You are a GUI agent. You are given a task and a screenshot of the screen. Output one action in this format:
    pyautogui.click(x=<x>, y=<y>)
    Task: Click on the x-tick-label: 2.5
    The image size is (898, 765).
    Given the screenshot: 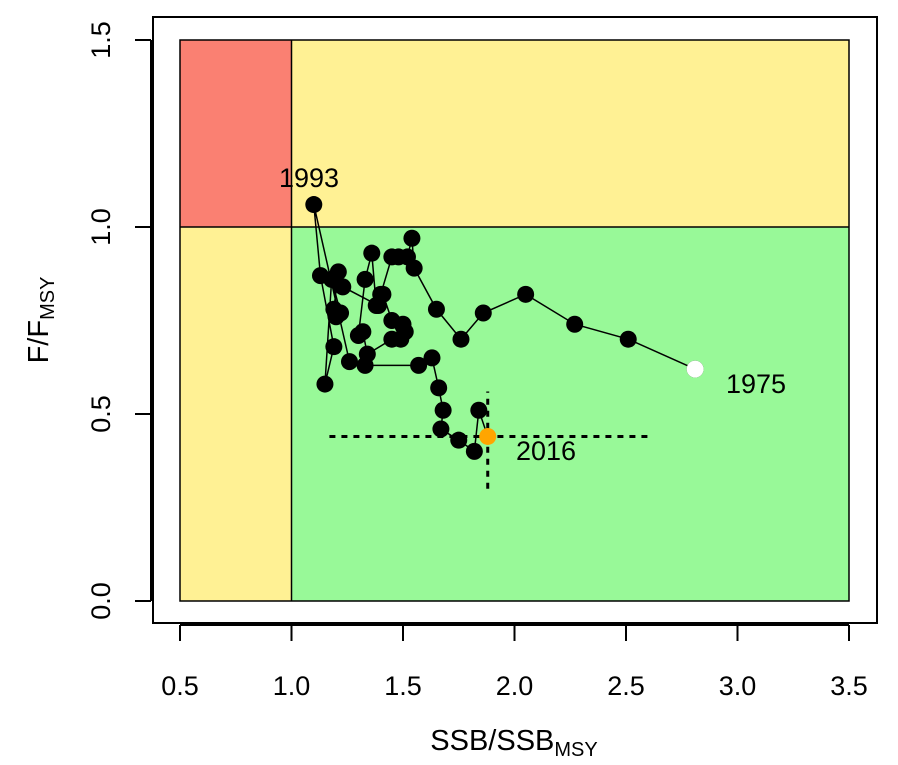 What is the action you would take?
    pyautogui.click(x=626, y=686)
    